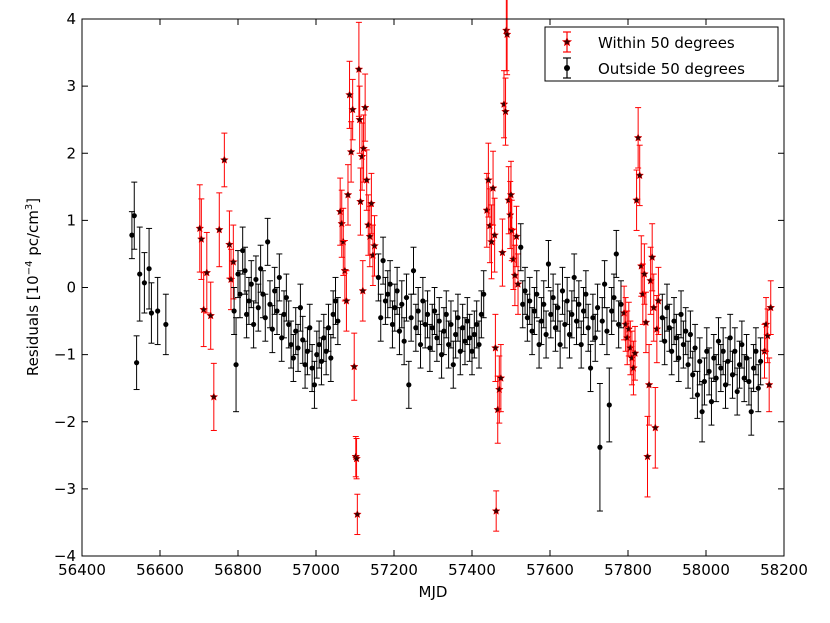 Image resolution: width=830 pixels, height=623 pixels. Describe the element at coordinates (316, 570) in the screenshot. I see `x-tick-label: 57000` at that location.